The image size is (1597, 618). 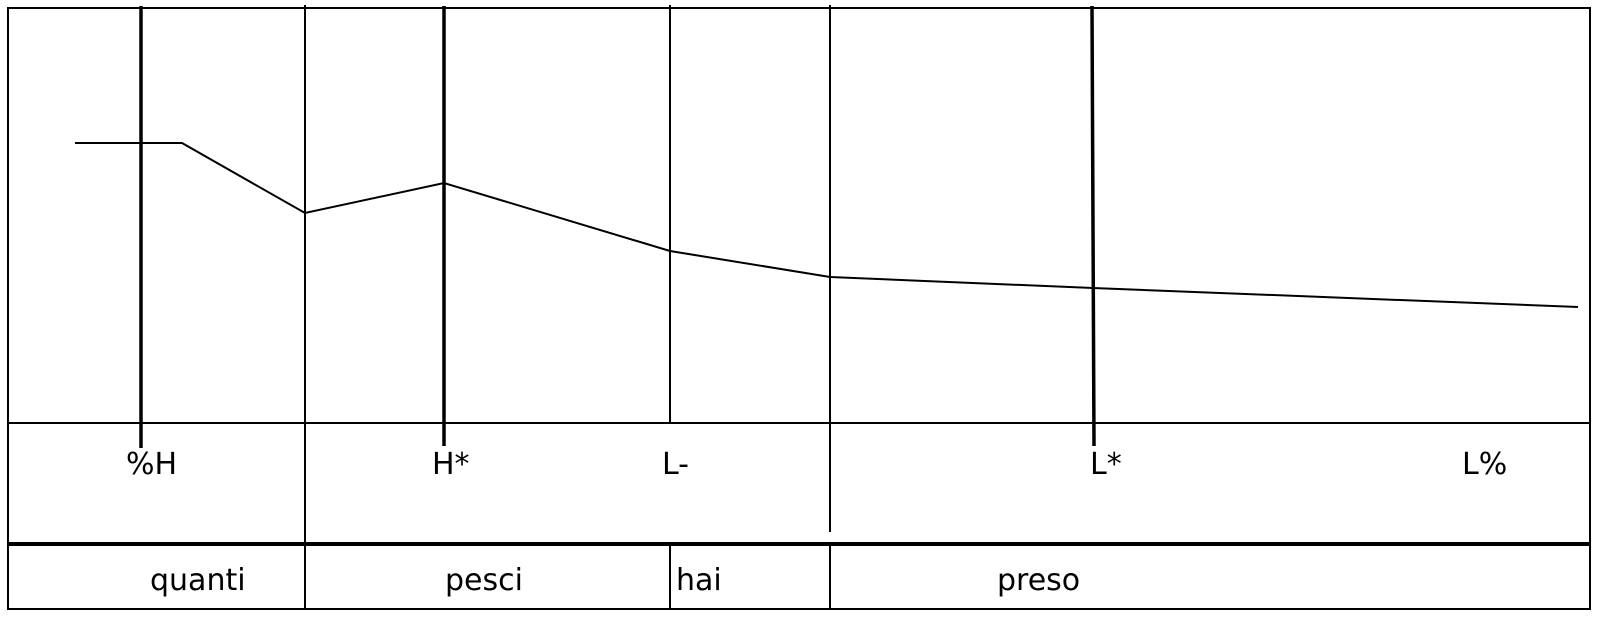 What do you see at coordinates (1038, 580) in the screenshot?
I see `word-label-preso: preso` at bounding box center [1038, 580].